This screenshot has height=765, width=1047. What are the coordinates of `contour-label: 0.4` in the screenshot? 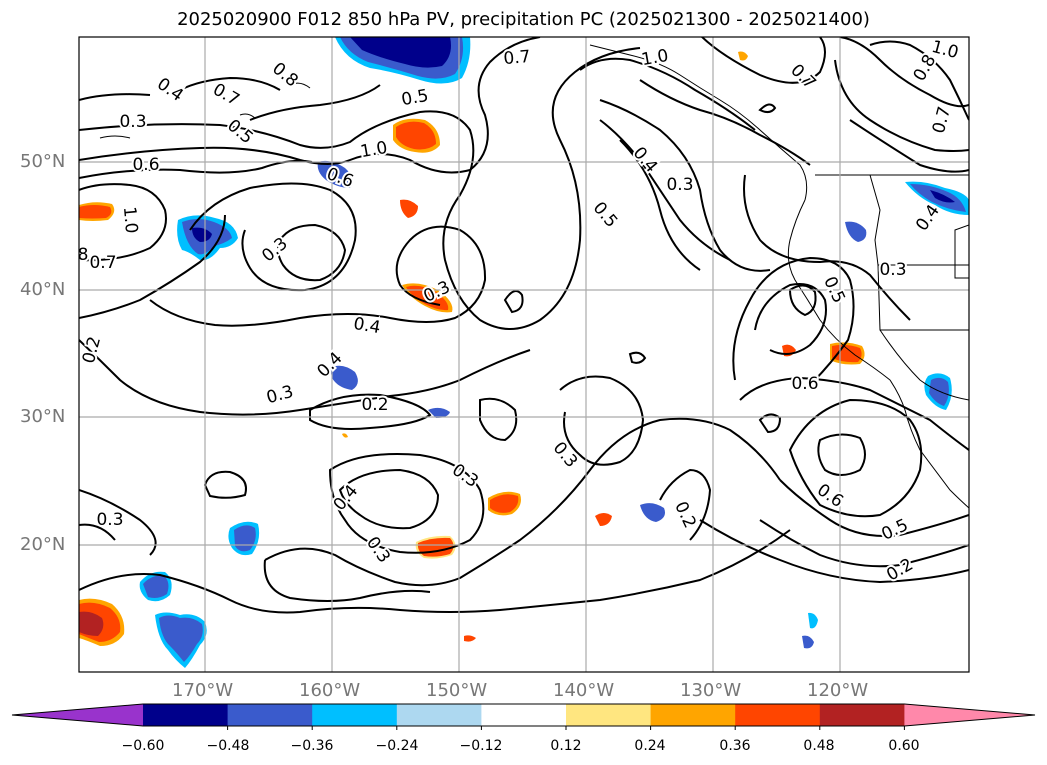 It's located at (367, 326).